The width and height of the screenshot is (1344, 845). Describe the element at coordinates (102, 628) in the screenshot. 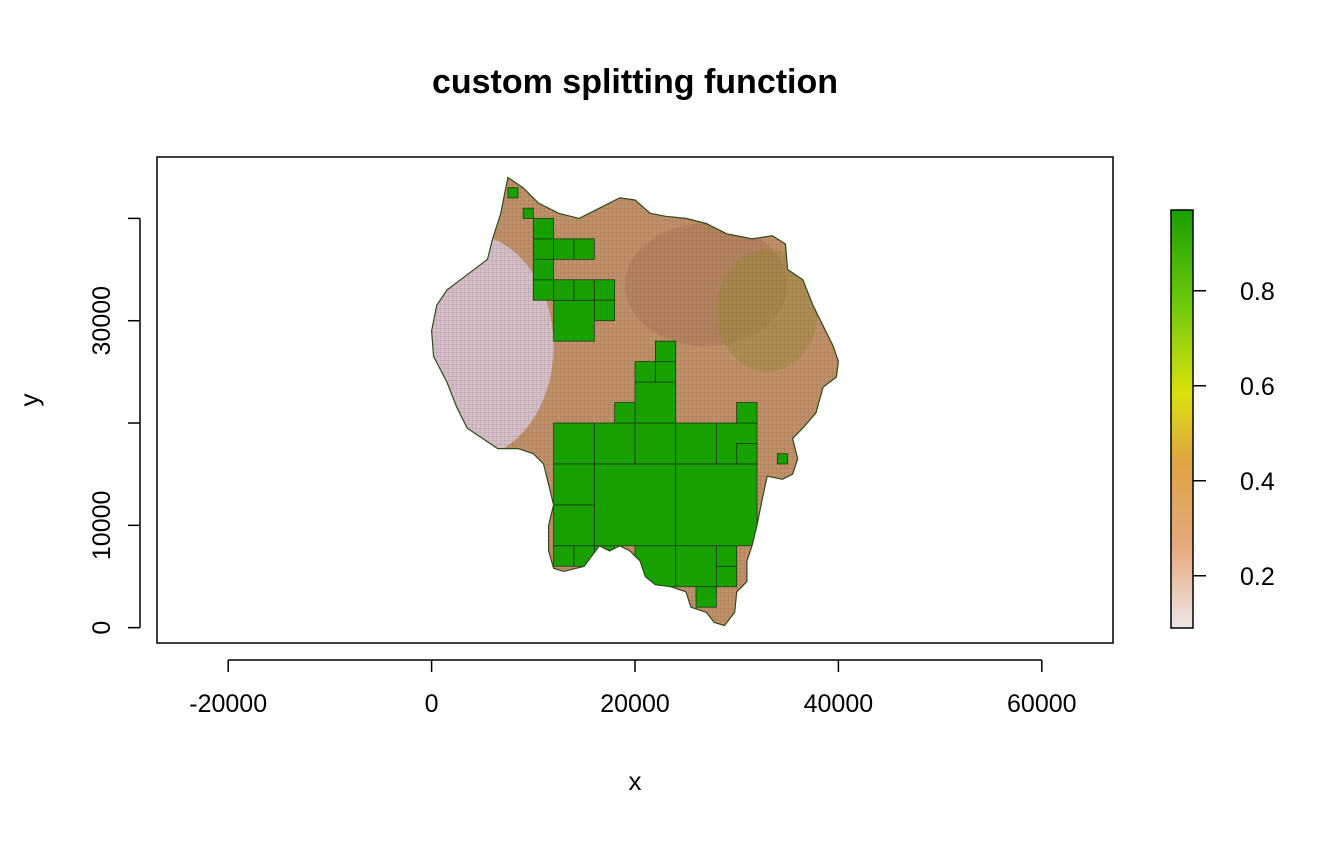

I see `y-tick-label: 0` at that location.